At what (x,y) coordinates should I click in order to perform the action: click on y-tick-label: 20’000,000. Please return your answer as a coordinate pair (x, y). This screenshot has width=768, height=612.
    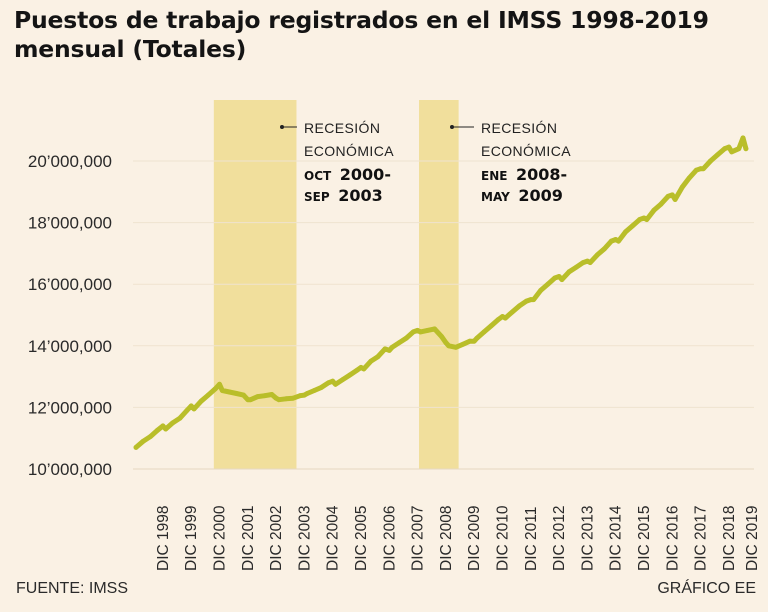
    Looking at the image, I should click on (70, 161).